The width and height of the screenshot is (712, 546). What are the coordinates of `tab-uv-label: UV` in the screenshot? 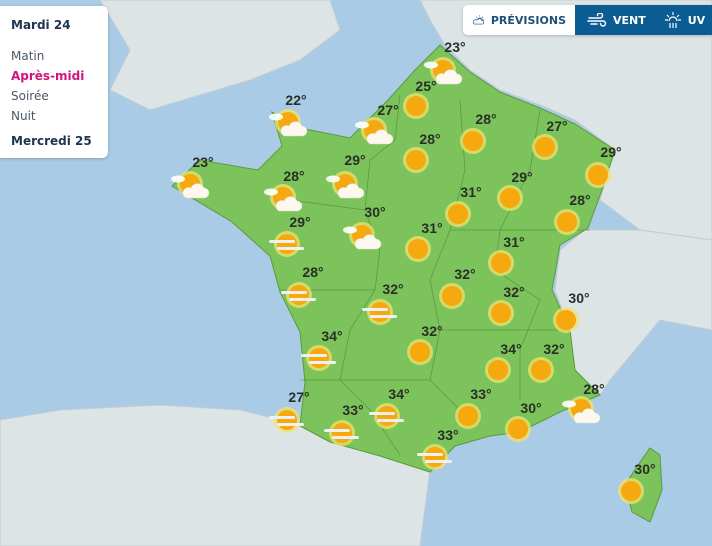 It's located at (696, 20).